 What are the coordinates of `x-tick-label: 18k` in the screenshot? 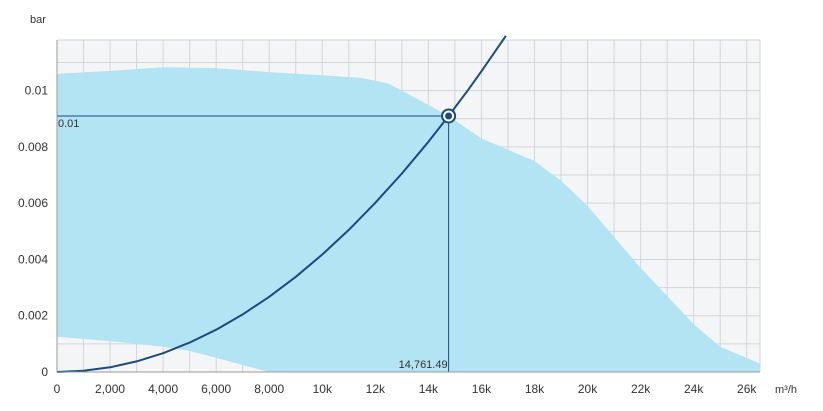 It's located at (535, 389).